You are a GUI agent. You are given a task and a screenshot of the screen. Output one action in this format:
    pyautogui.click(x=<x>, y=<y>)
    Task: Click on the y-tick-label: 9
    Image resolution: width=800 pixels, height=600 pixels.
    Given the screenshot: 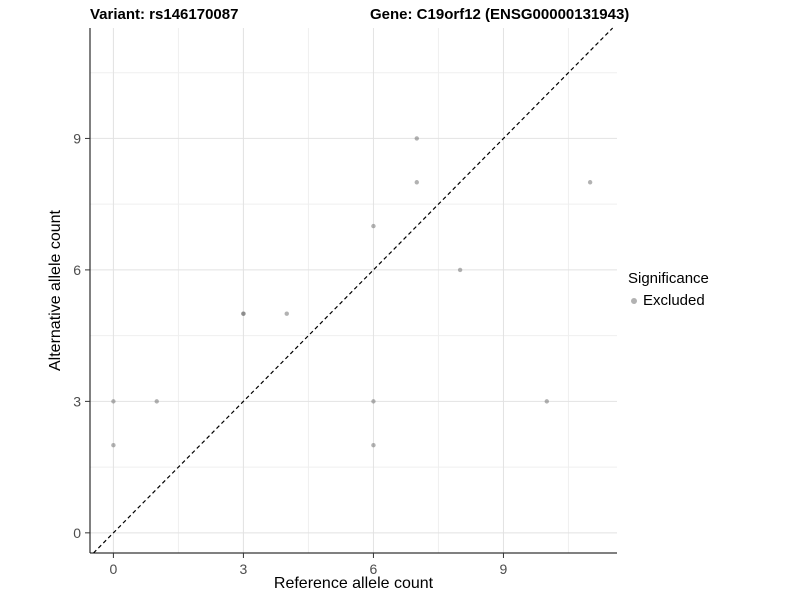 What is the action you would take?
    pyautogui.click(x=77, y=138)
    